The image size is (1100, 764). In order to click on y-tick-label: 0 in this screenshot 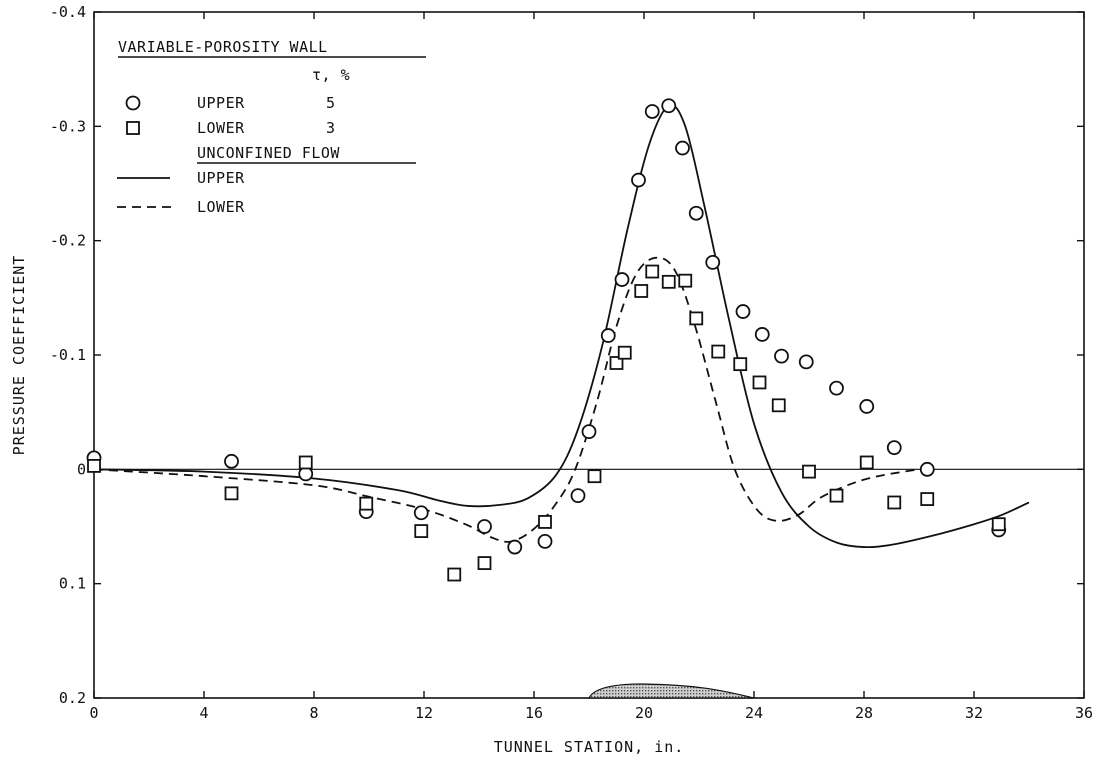, I will do `click(81, 469)`.